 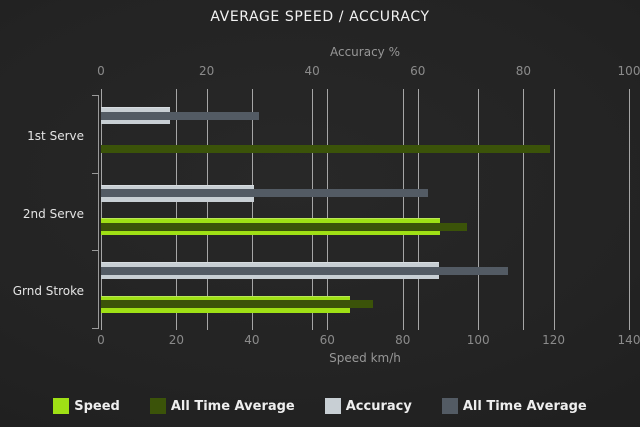 I want to click on legend-label-all-time-average-1: All Time Average, so click(x=232, y=406).